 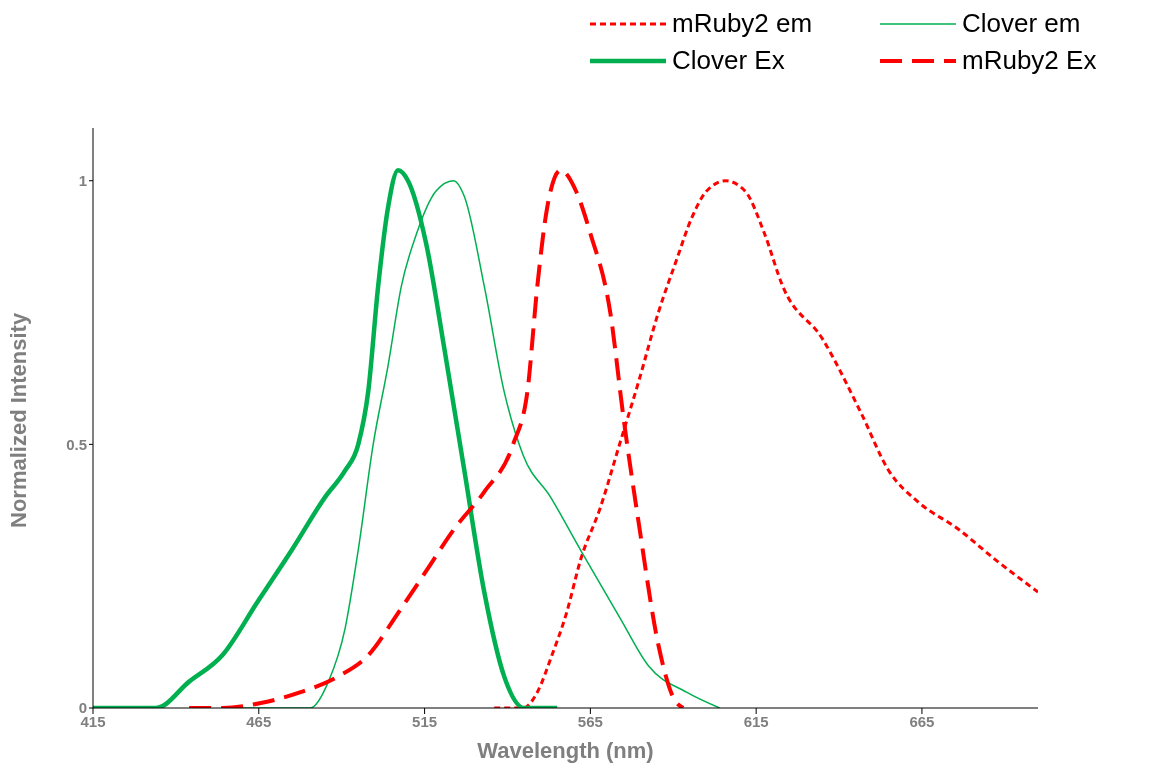 I want to click on legend-label: mRuby2 Ex, so click(x=1029, y=60).